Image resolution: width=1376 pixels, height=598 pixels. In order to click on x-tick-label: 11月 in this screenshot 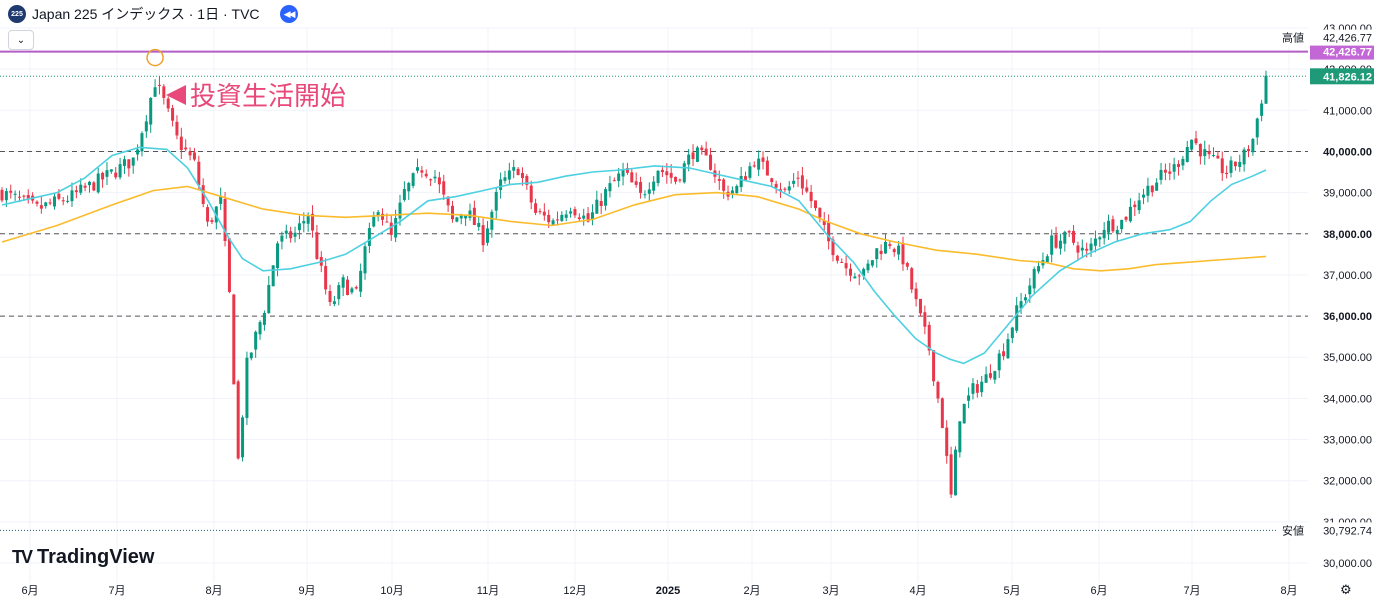, I will do `click(488, 590)`.